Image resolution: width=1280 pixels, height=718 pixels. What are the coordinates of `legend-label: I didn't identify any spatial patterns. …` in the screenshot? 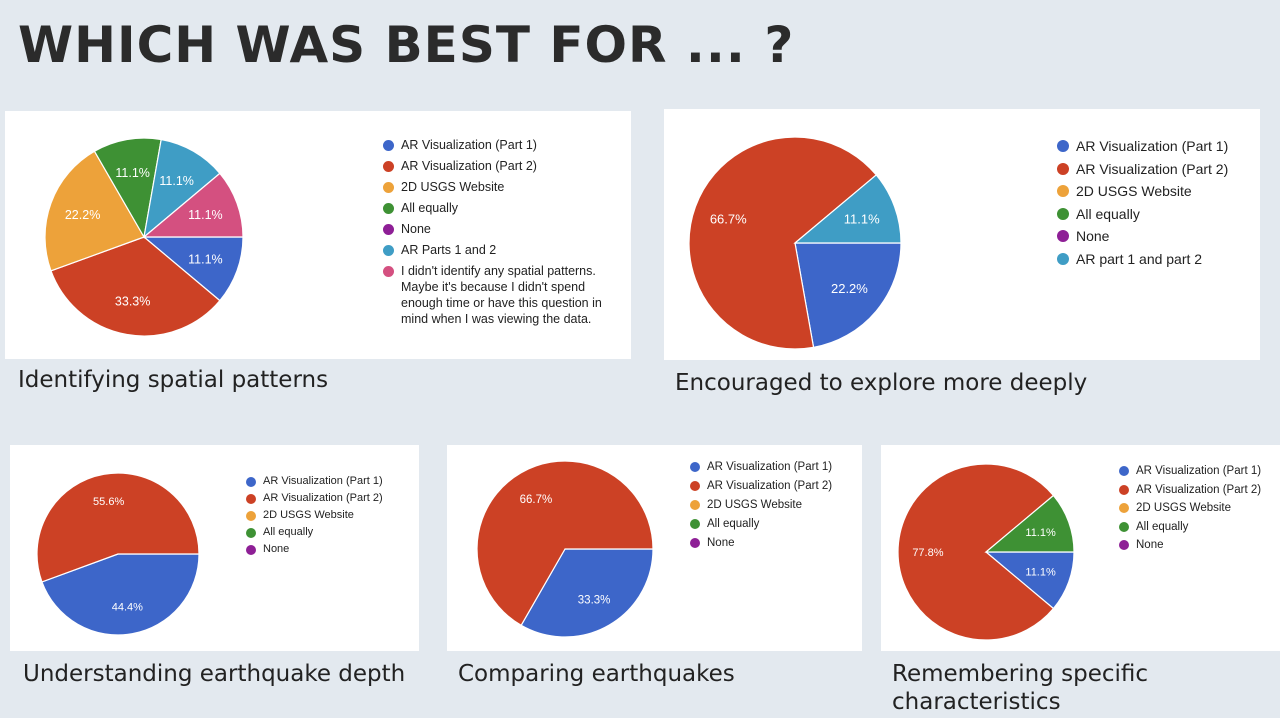 It's located at (501, 295).